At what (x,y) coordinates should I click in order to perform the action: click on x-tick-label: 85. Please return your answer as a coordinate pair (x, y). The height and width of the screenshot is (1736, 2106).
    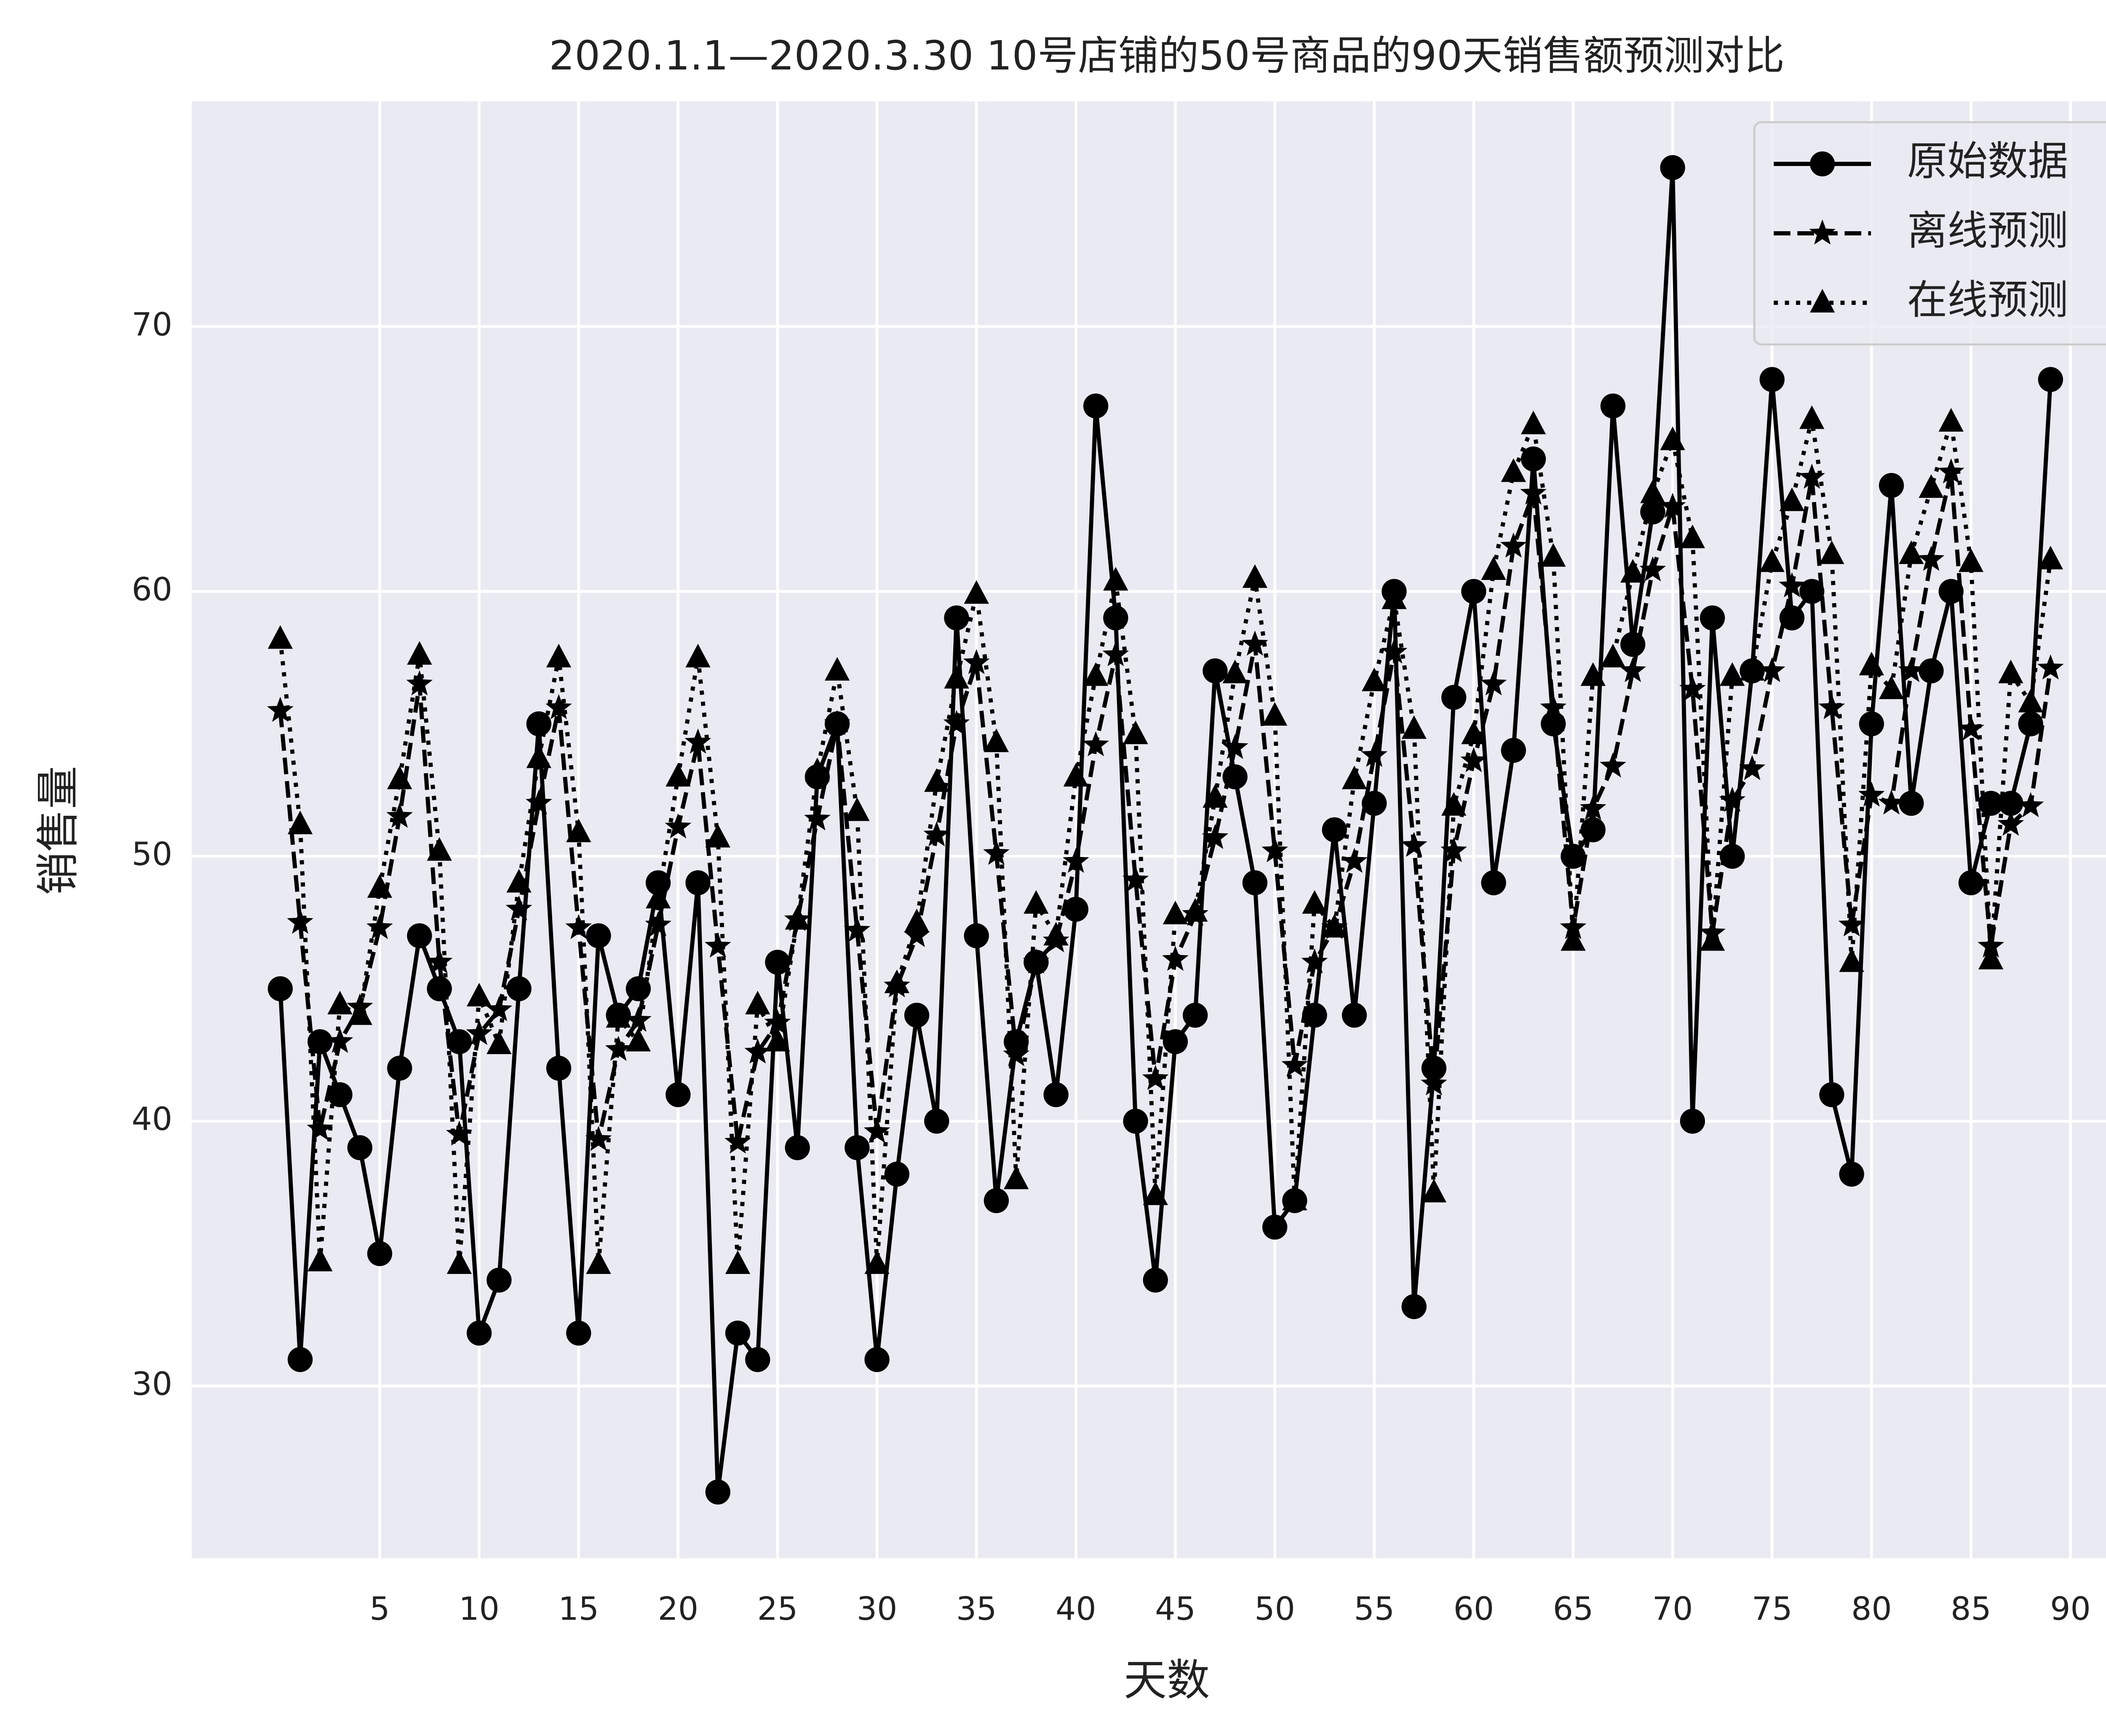
    Looking at the image, I should click on (1971, 1608).